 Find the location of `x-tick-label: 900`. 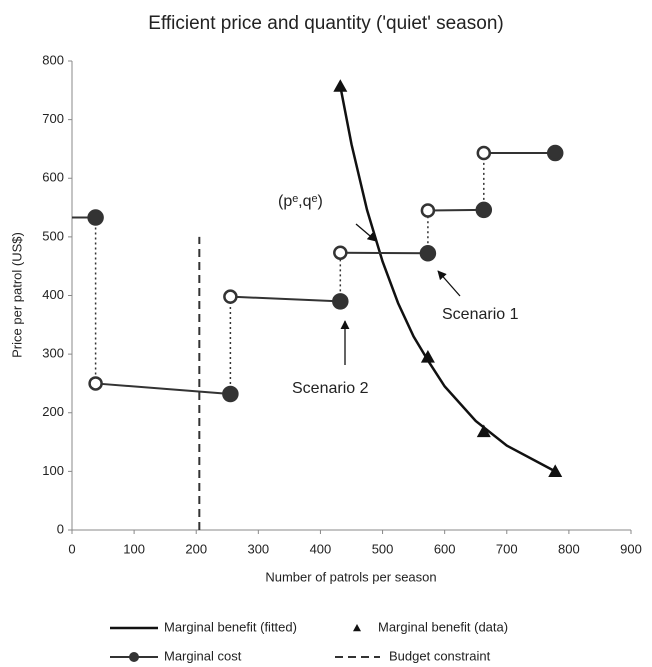

x-tick-label: 900 is located at coordinates (631, 548).